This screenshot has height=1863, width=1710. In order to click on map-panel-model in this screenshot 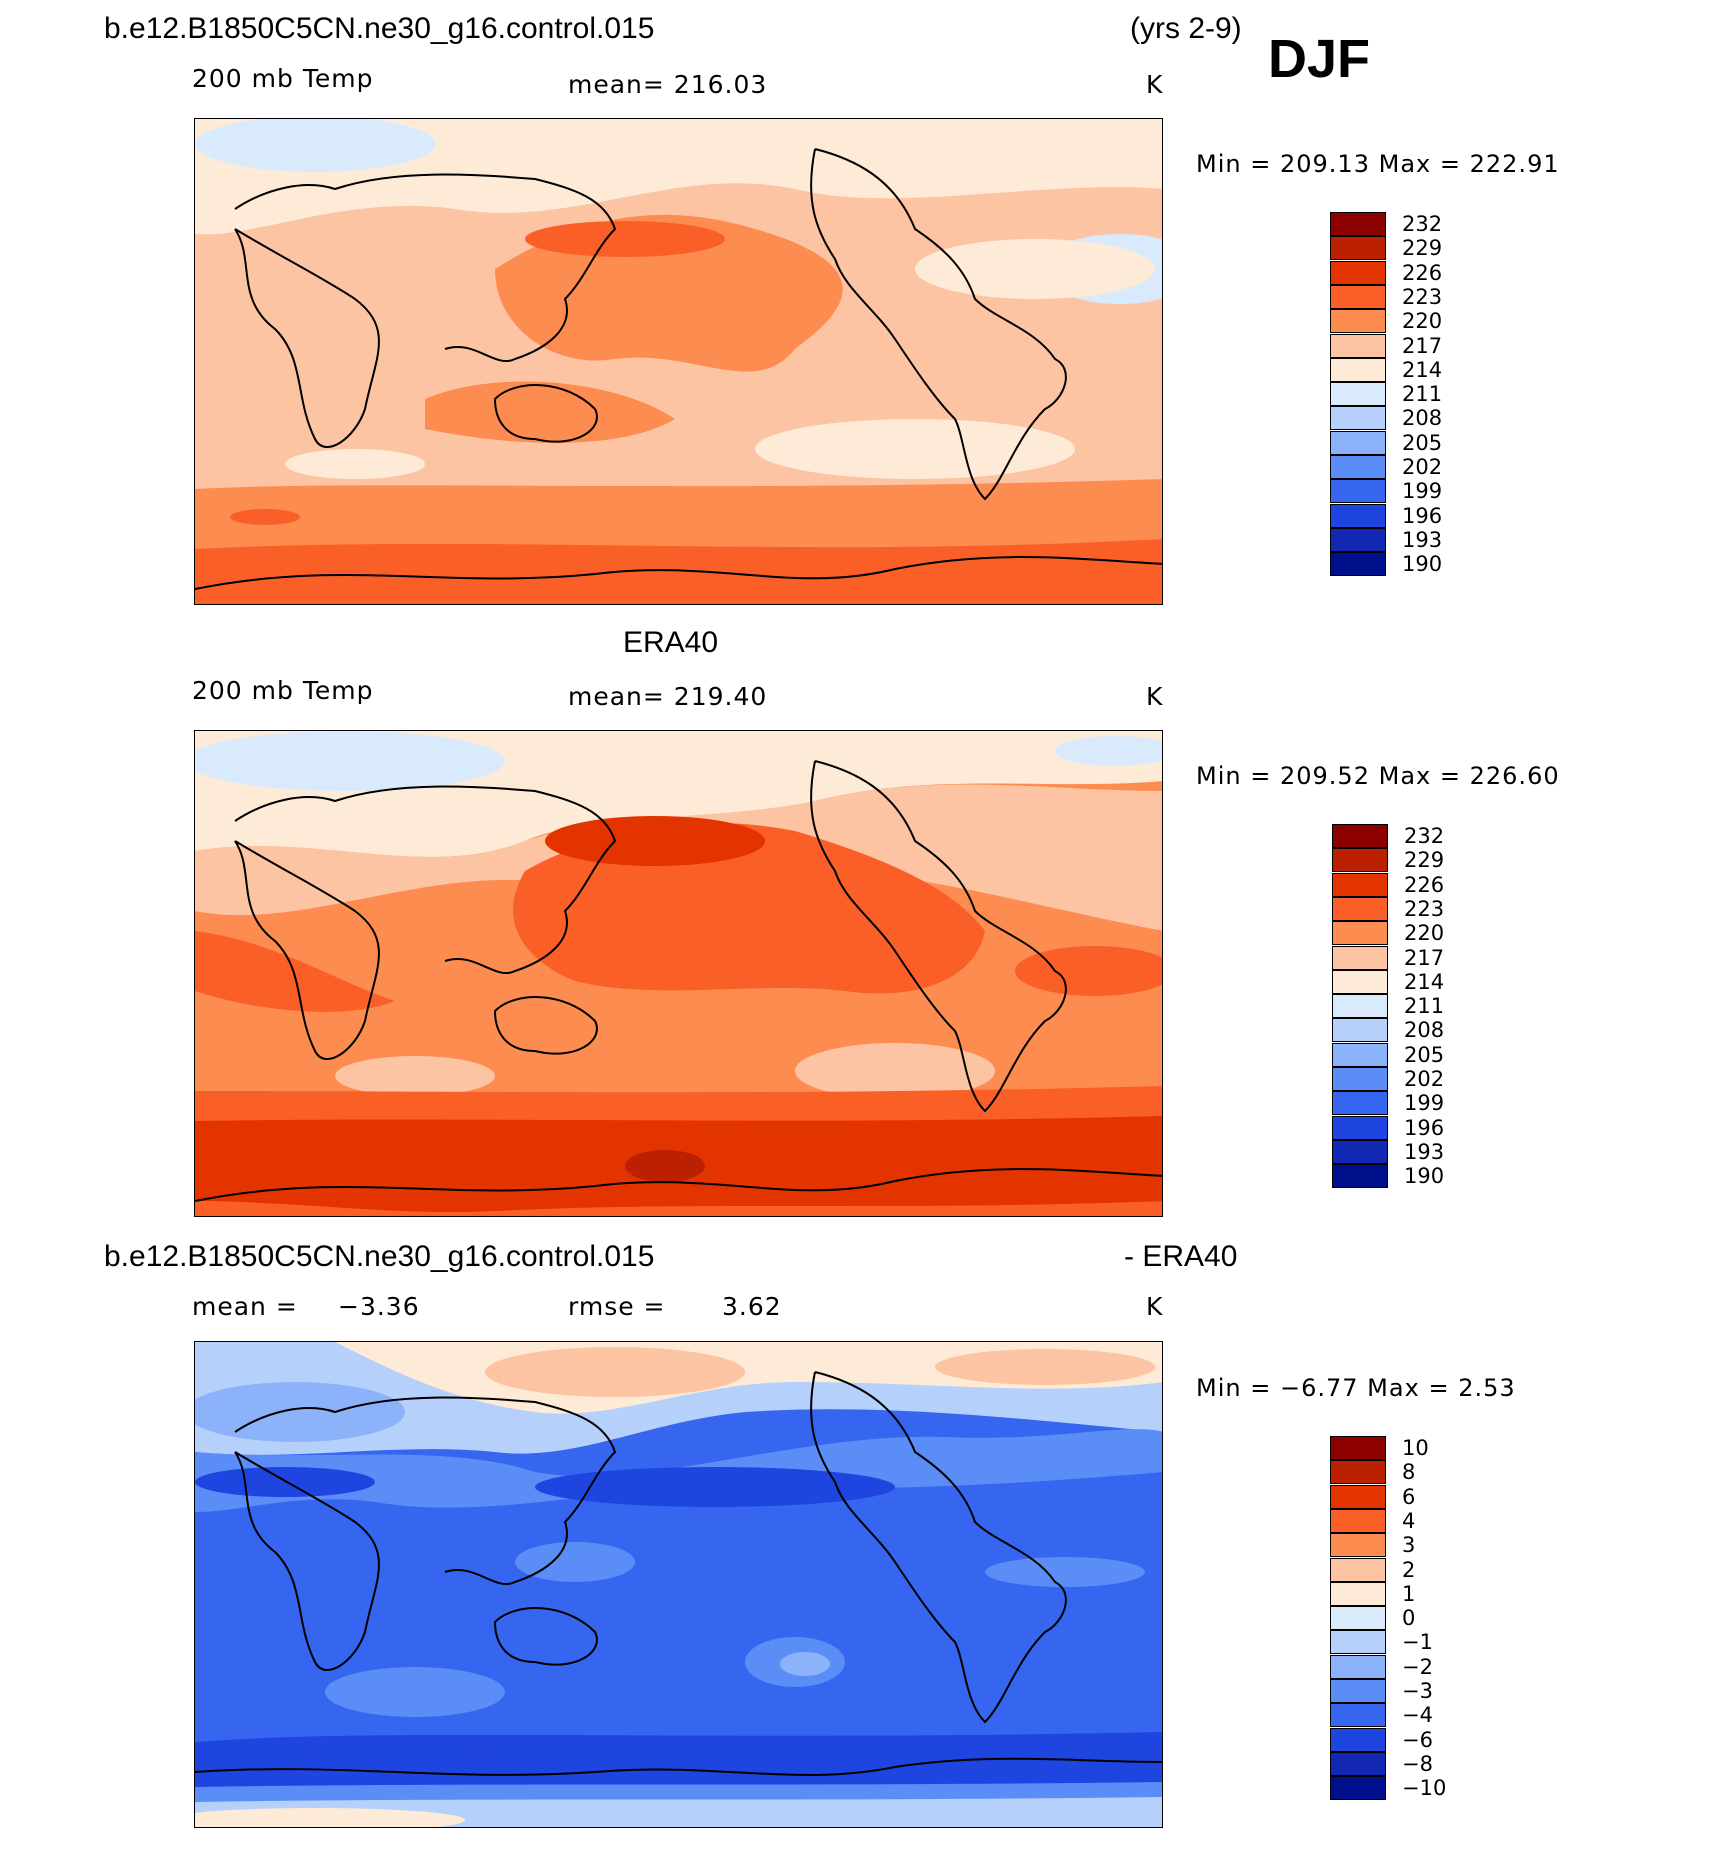, I will do `click(678, 361)`.